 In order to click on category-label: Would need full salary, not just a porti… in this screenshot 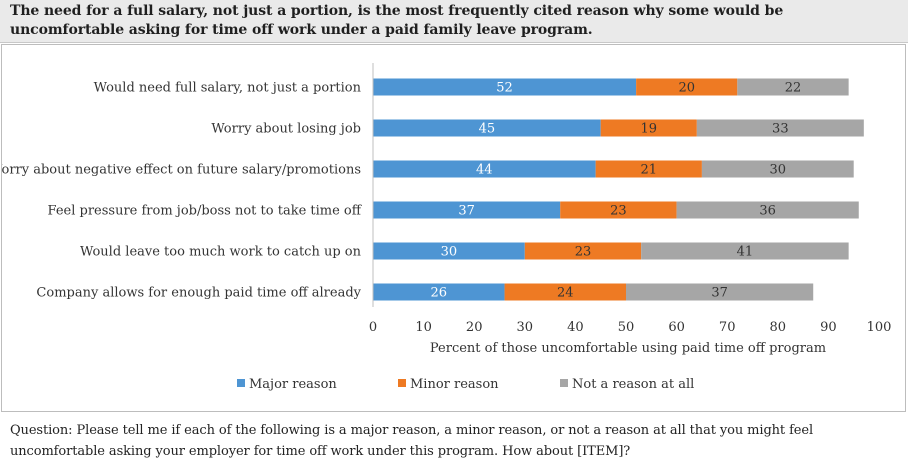, I will do `click(228, 88)`.